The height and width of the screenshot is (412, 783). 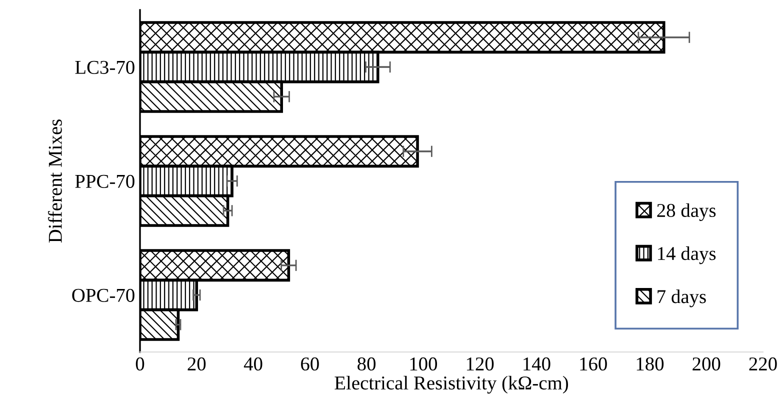 I want to click on x-tick-label: 100, so click(x=424, y=364).